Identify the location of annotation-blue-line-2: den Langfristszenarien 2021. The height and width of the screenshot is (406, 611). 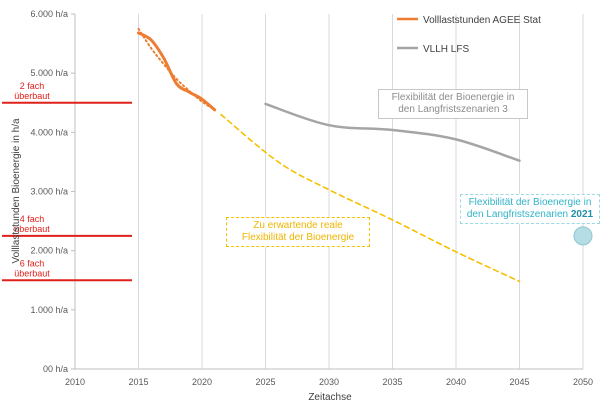
(530, 215).